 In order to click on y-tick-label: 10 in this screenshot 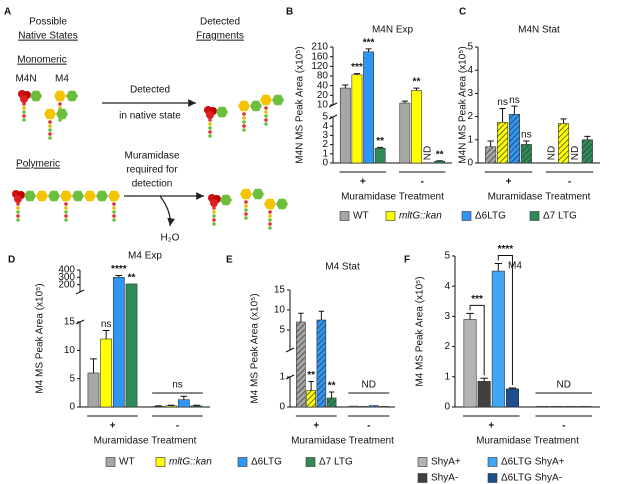, I will do `click(70, 350)`.